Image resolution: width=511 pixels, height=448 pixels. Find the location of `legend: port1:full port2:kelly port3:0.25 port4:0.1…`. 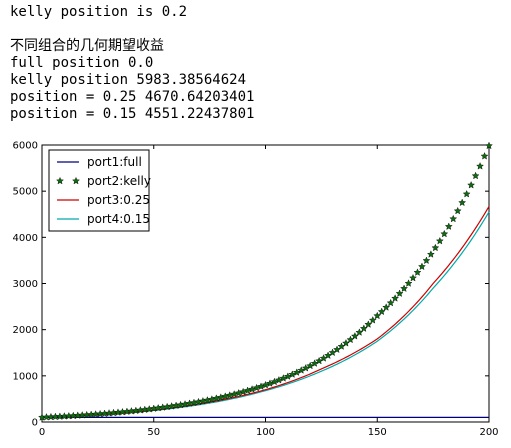

legend: port1:full port2:kelly port3:0.25 port4:0.1… is located at coordinates (99, 190).